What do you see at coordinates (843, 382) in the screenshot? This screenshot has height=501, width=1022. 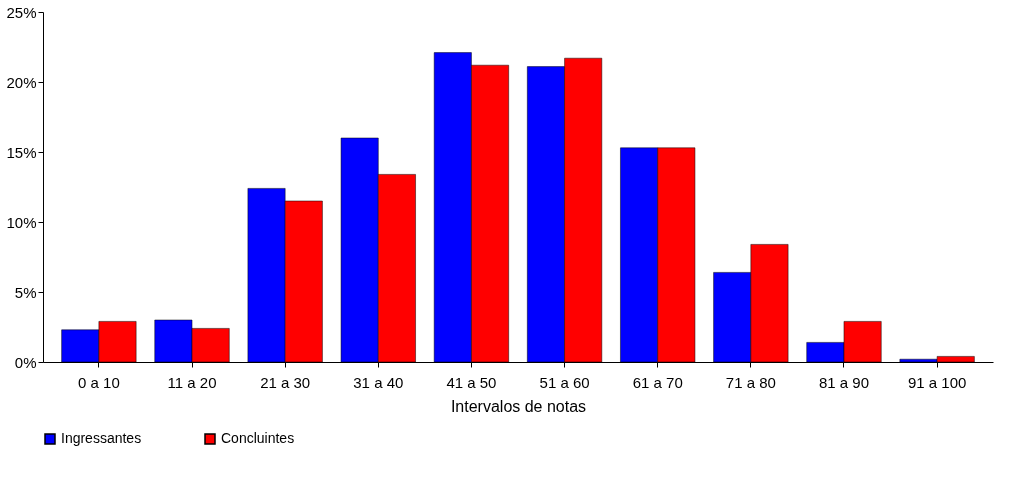 I see `x-tick-label: 81 a 90` at bounding box center [843, 382].